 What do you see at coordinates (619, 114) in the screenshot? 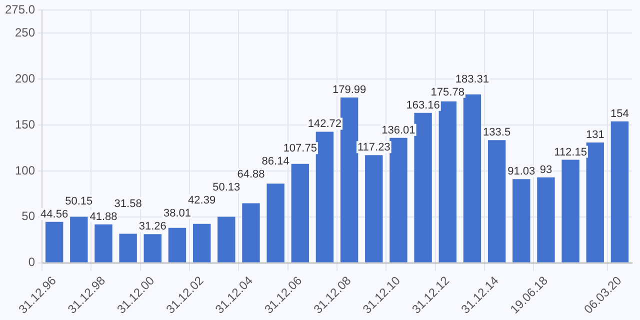
I see `data-label: 154` at bounding box center [619, 114].